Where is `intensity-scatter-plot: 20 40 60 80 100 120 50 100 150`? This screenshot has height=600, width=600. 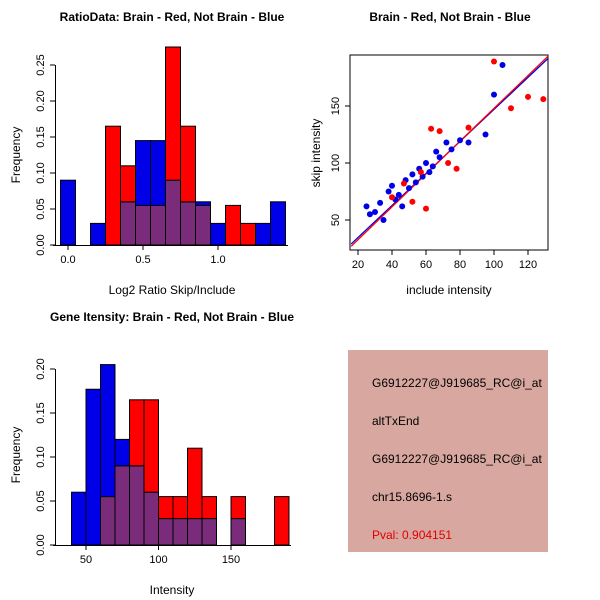 intensity-scatter-plot: 20 40 60 80 100 120 50 100 150 is located at coordinates (439, 162).